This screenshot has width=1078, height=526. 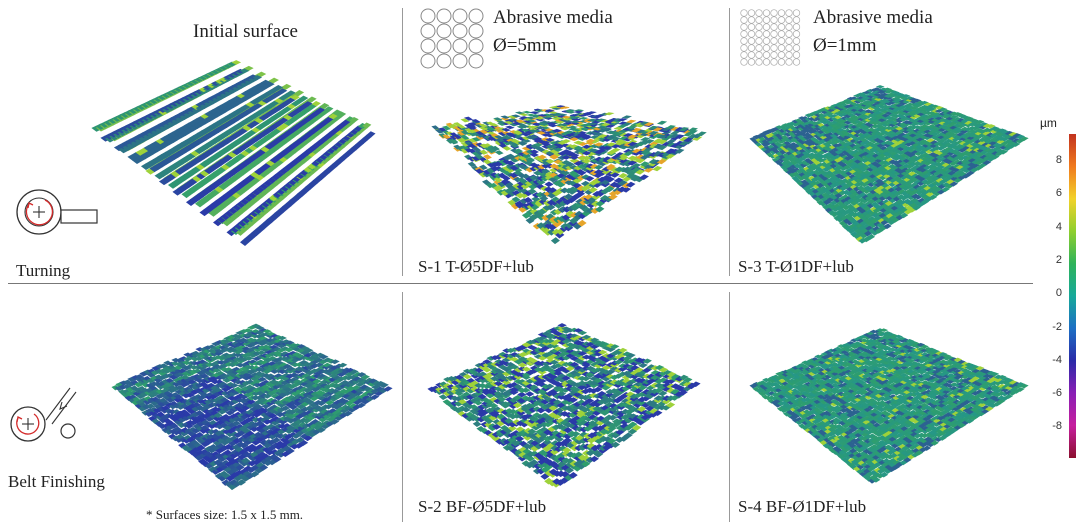 What do you see at coordinates (845, 45) in the screenshot?
I see `abrasive-media-1mm-diameter: Ø=1mm` at bounding box center [845, 45].